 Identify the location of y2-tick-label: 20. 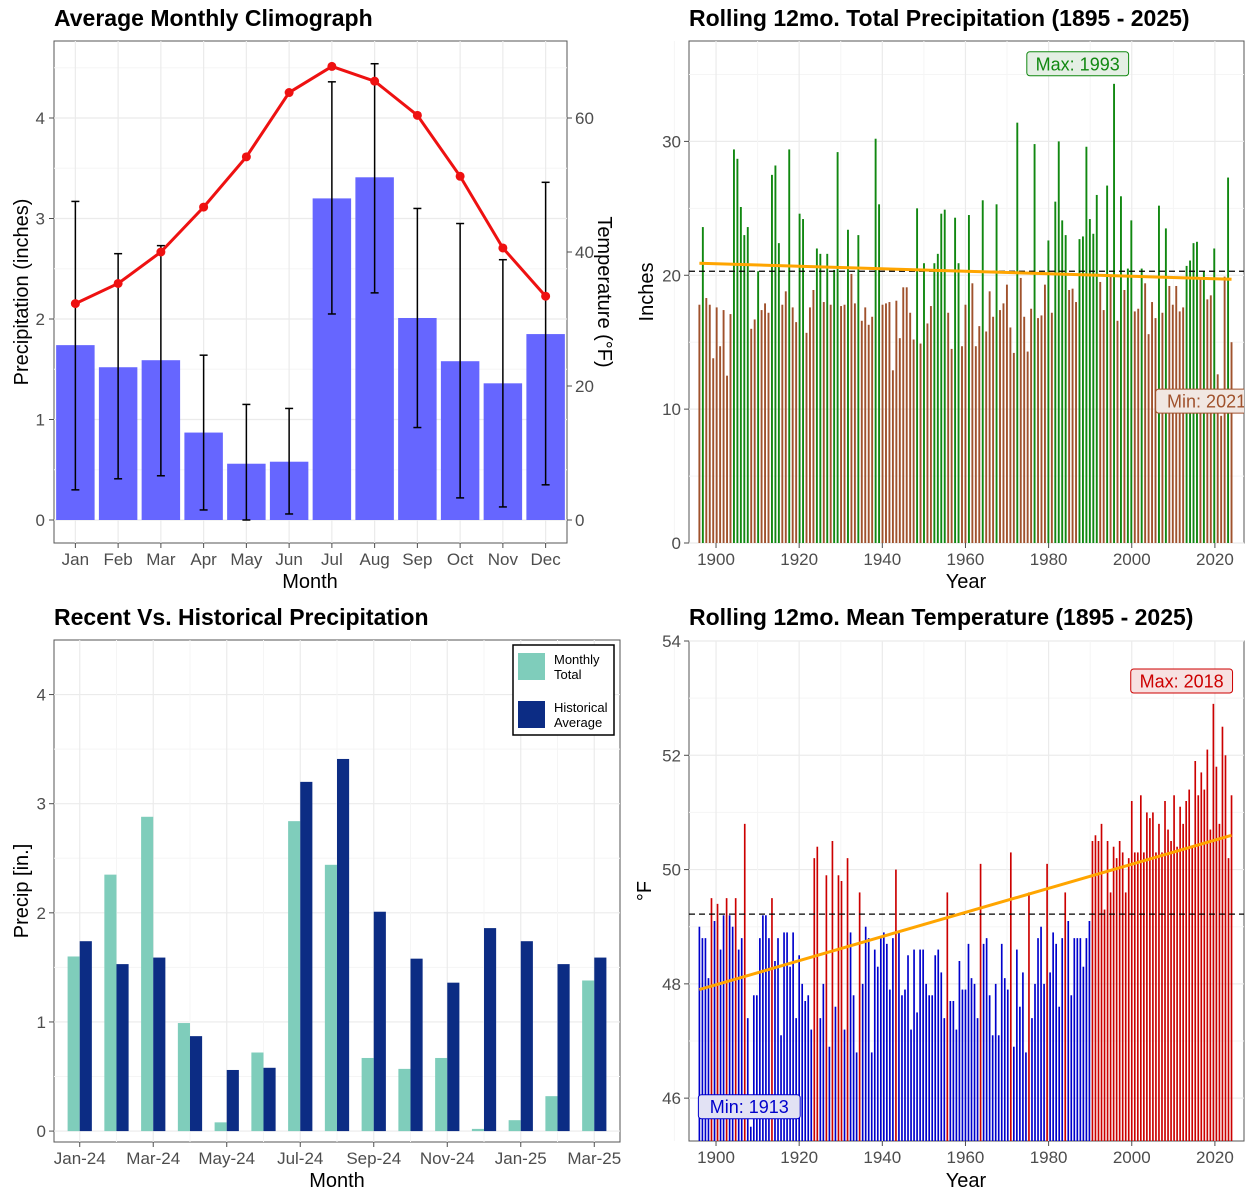
(584, 386).